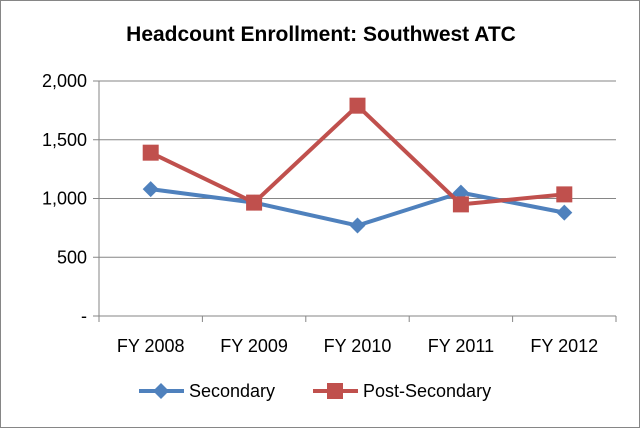 The width and height of the screenshot is (640, 429). I want to click on x-tick-label: FY 2009, so click(254, 346).